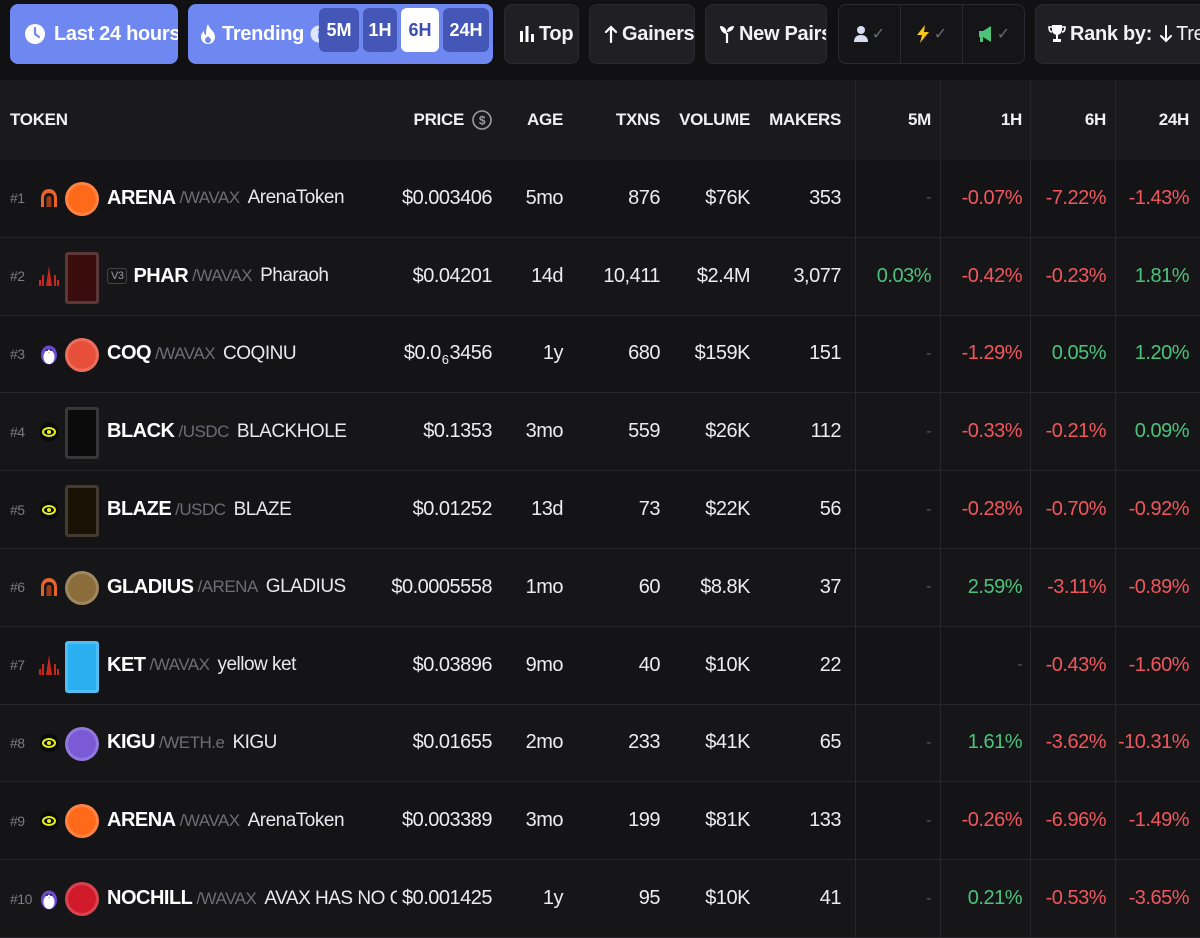  I want to click on time-range-dropdown: Last 24 hours, so click(94, 34).